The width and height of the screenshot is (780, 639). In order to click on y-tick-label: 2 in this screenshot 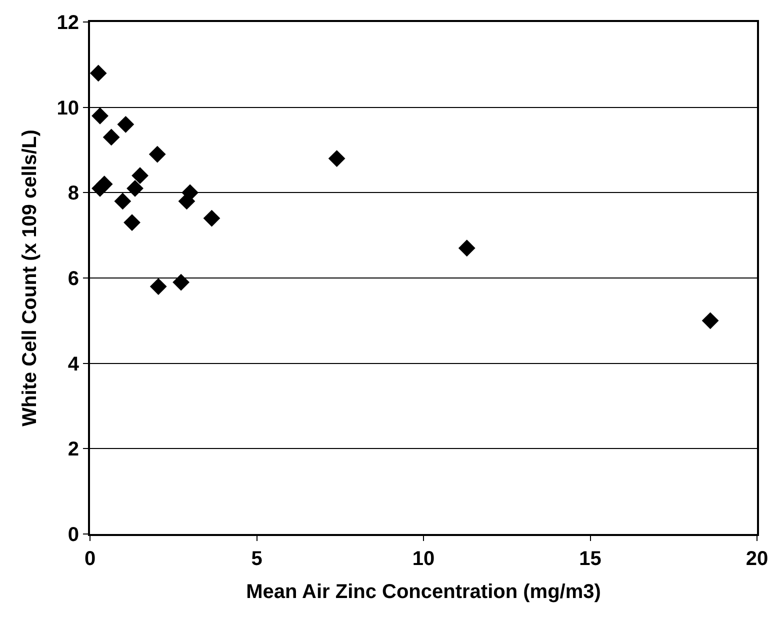, I will do `click(73, 449)`.